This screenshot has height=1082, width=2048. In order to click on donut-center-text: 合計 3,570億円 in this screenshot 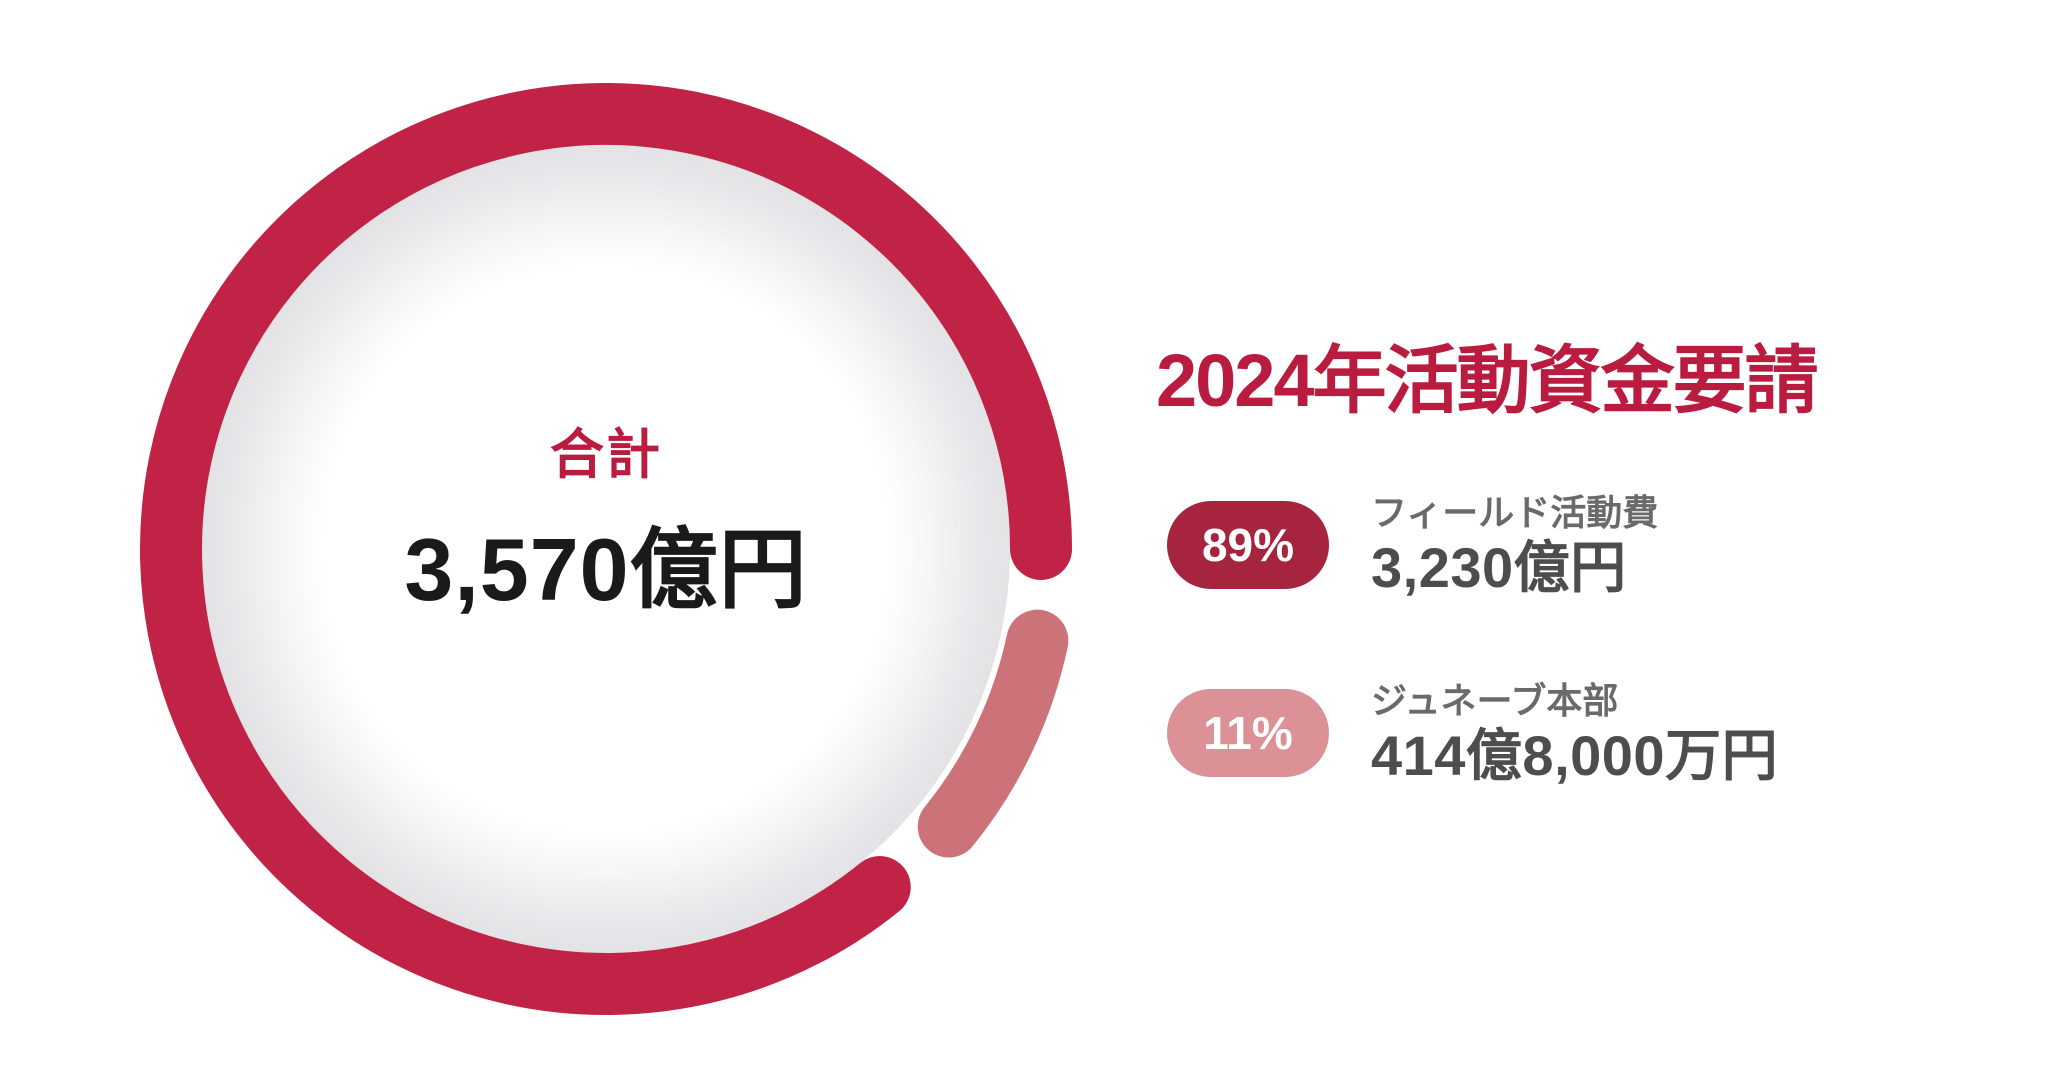, I will do `click(606, 521)`.